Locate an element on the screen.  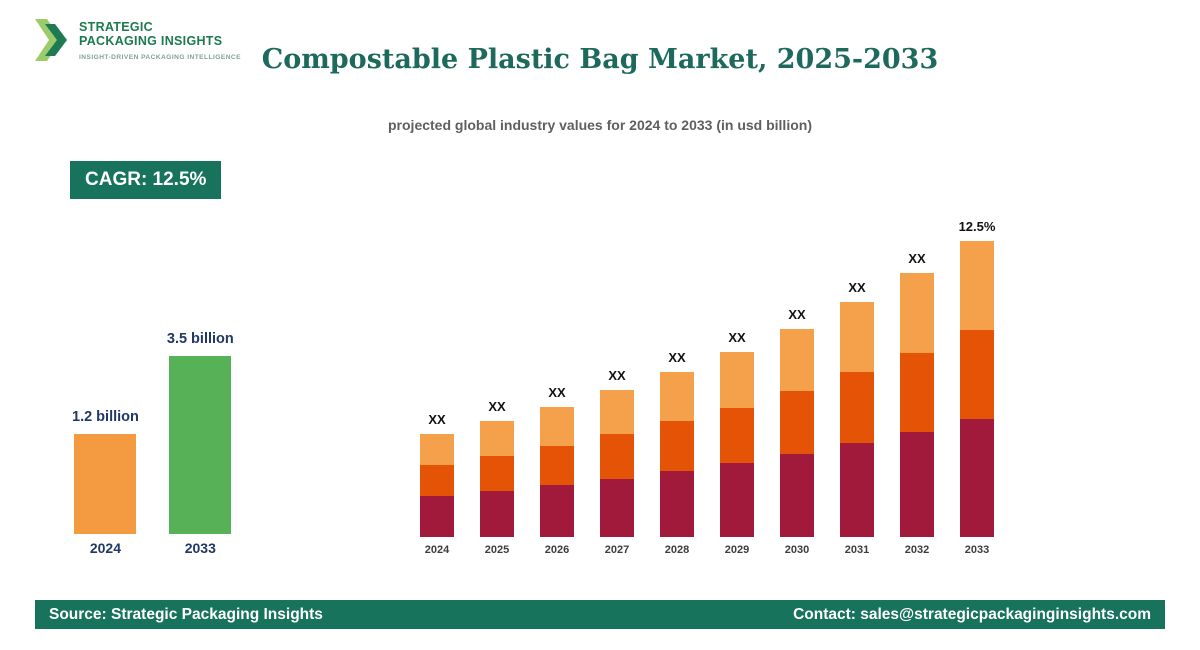
stacked-bar-group-2029: XX 2029 is located at coordinates (737, 443).